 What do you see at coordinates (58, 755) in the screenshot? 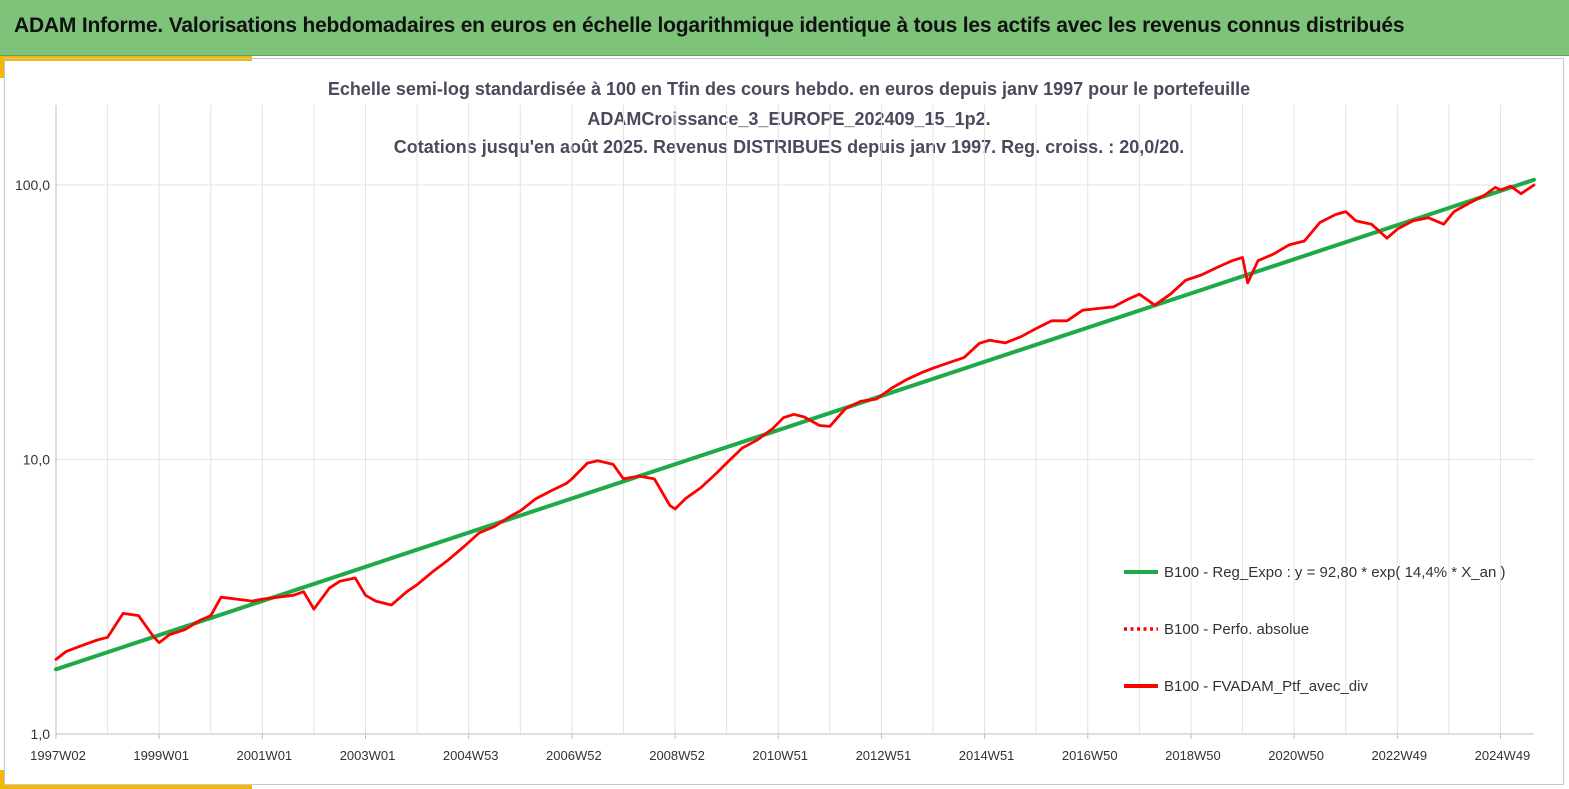
I see `x-tick-label: 1997W02` at bounding box center [58, 755].